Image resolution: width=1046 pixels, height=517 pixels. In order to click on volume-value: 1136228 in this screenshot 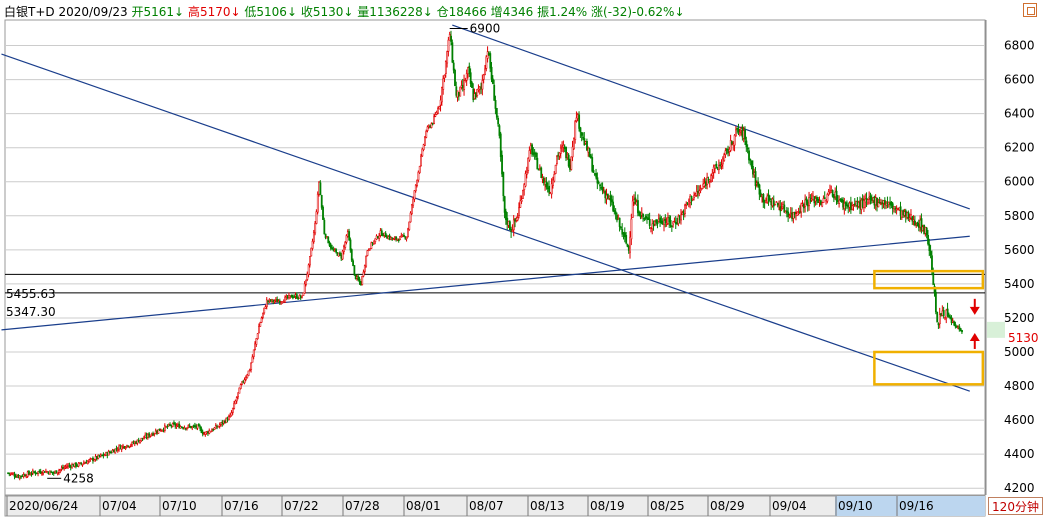, I will do `click(396, 12)`.